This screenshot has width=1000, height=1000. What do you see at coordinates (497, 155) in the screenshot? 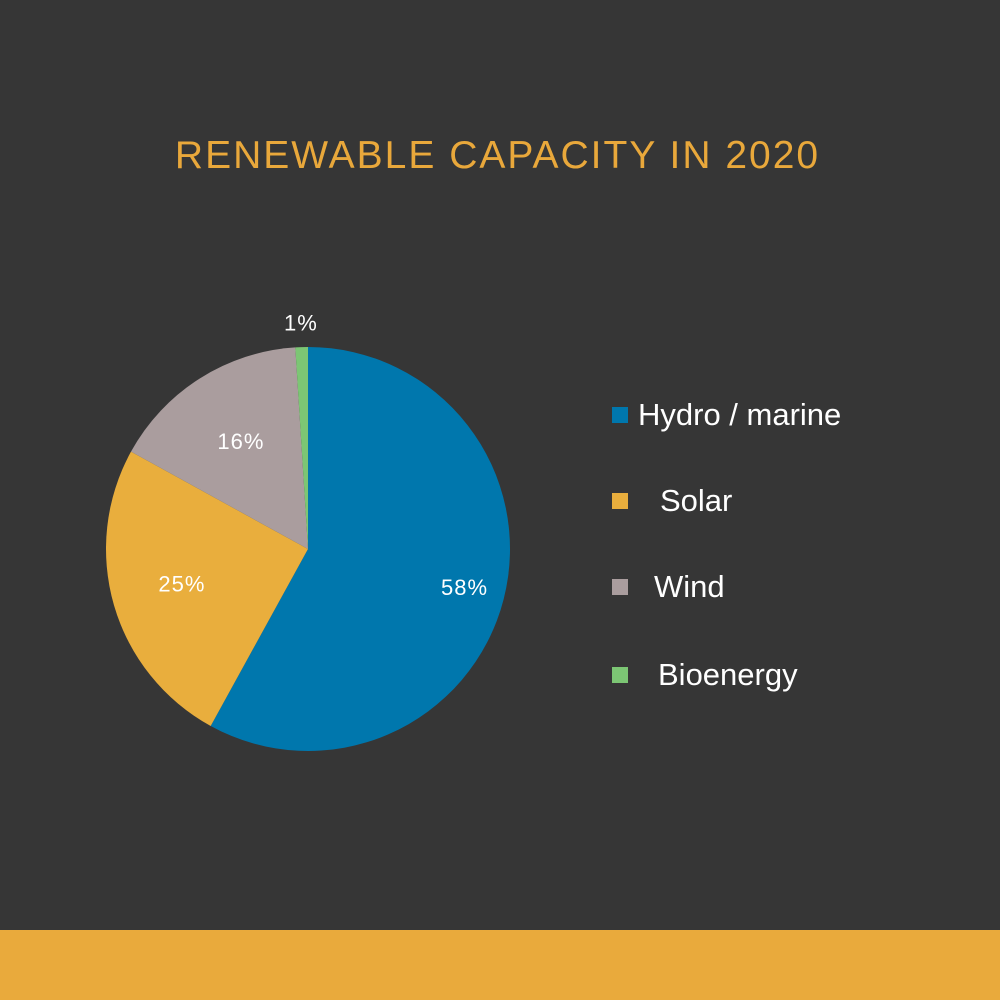
I see `chart-title: RENEWABLE CAPACITY IN 2020` at bounding box center [497, 155].